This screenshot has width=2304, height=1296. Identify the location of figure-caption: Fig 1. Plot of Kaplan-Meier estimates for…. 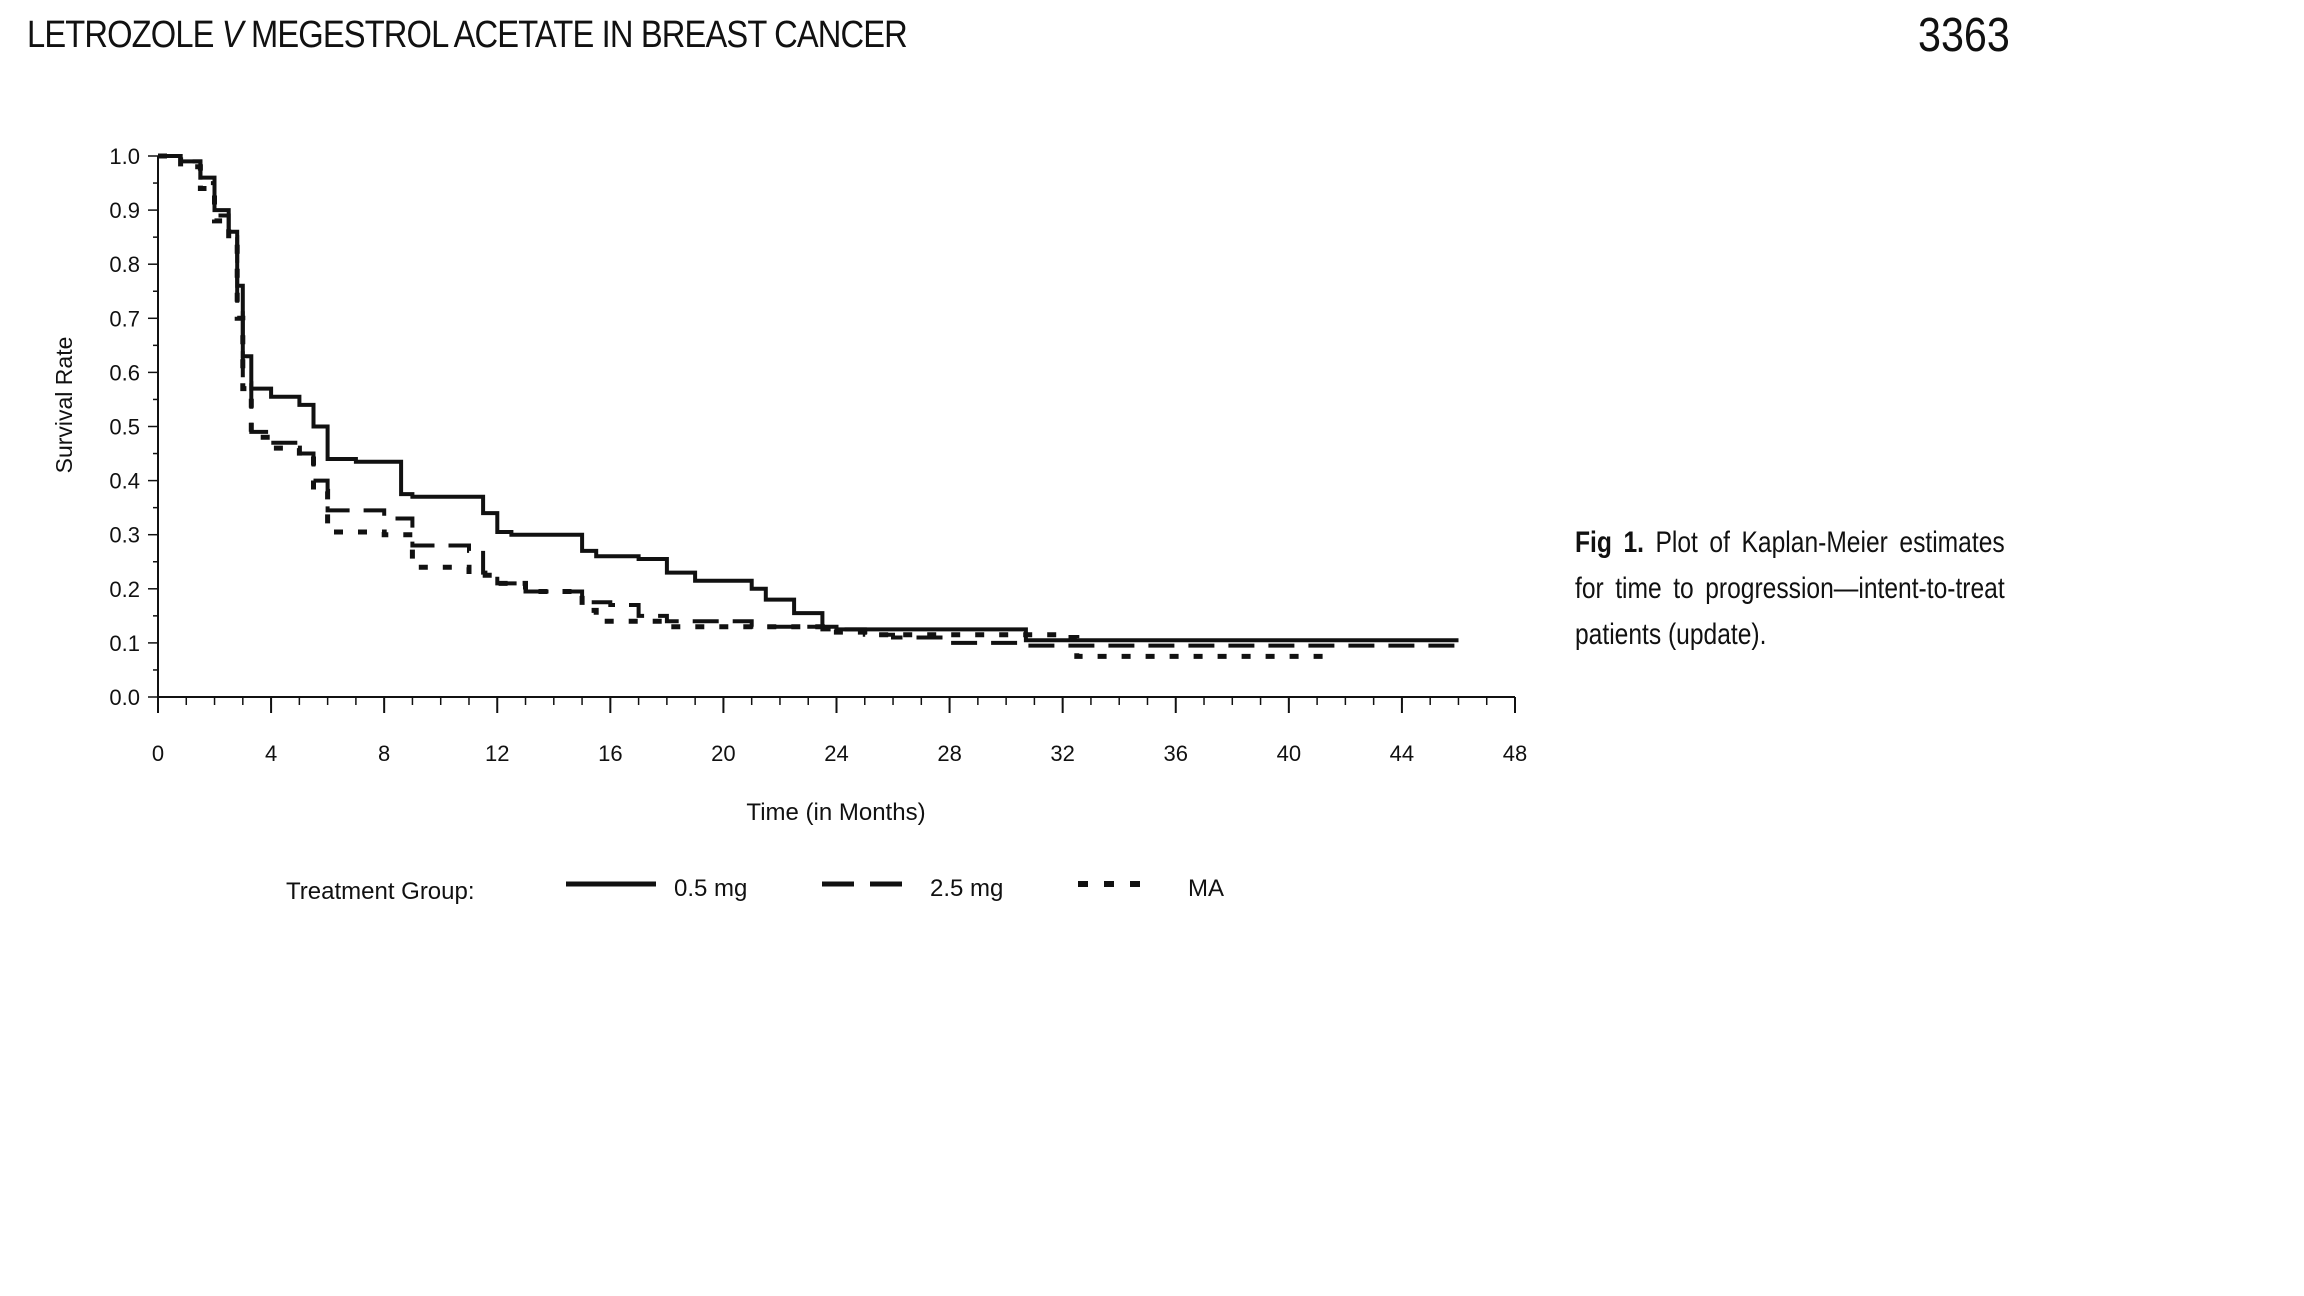
(1790, 589).